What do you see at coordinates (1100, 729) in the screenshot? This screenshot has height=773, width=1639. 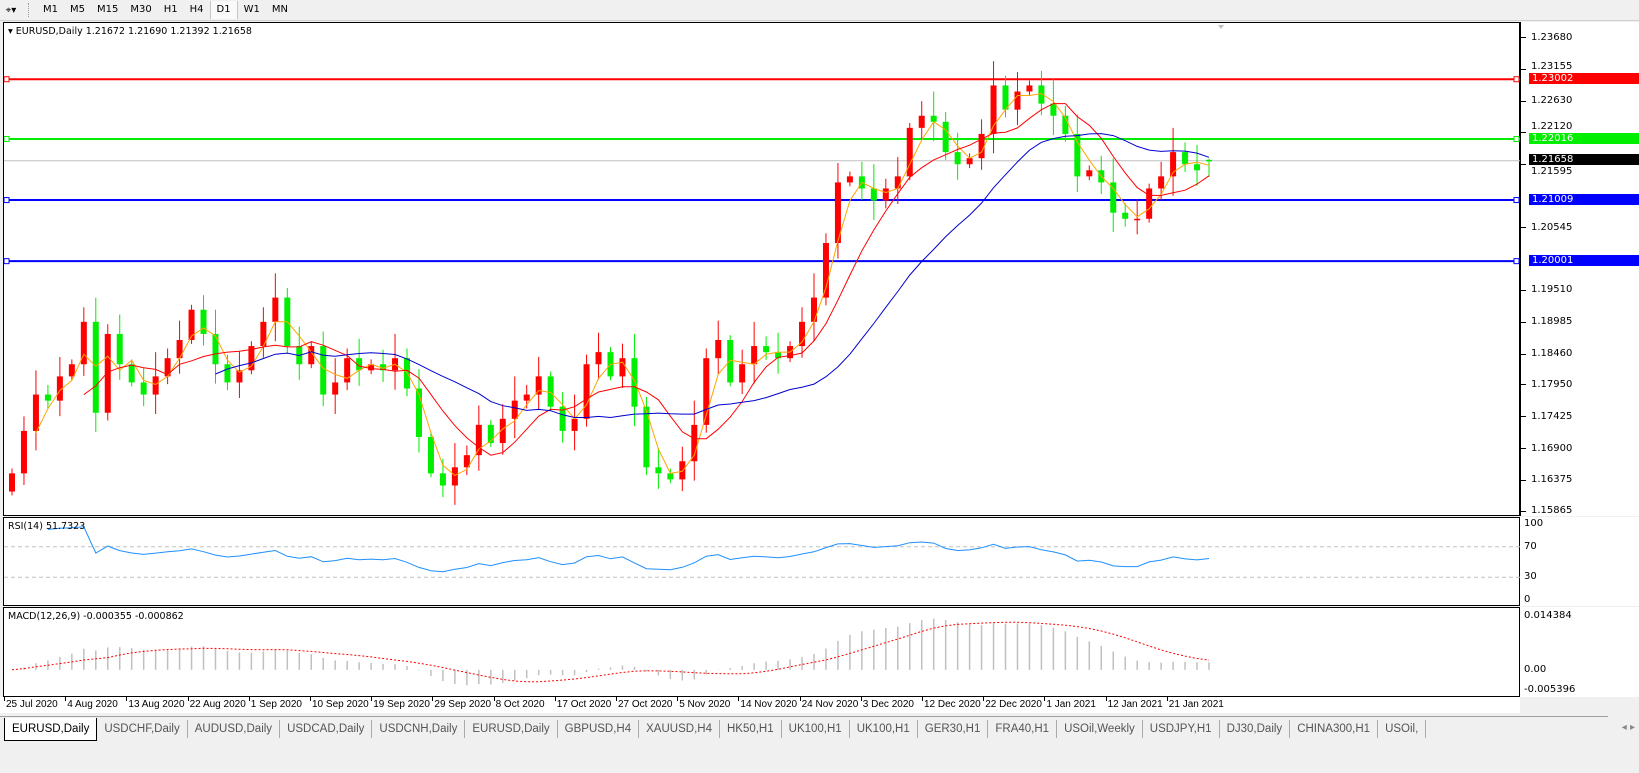 I see `chart-tab: USOil,Weekly` at bounding box center [1100, 729].